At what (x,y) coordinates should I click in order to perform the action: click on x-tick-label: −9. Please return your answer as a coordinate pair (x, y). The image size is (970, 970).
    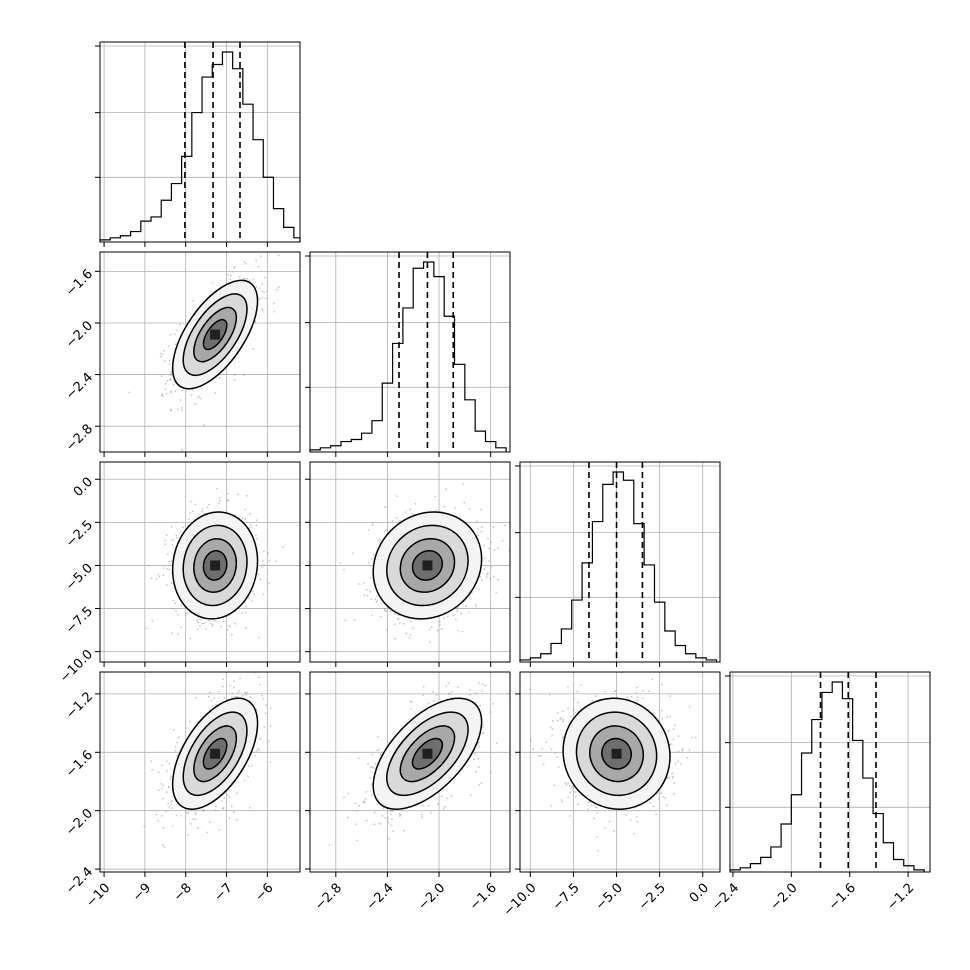
    Looking at the image, I should click on (142, 893).